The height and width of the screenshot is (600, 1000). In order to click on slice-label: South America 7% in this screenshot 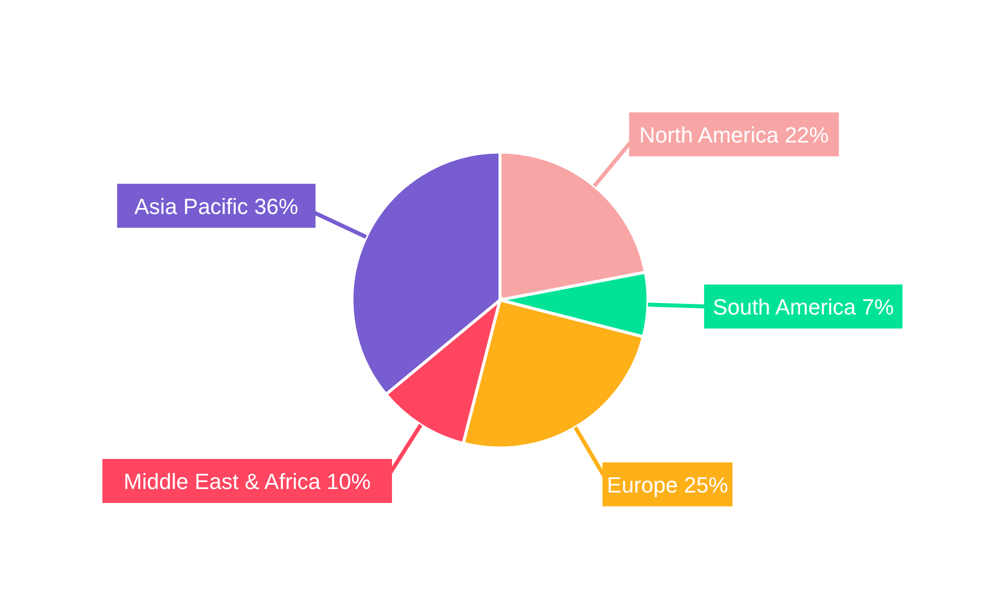, I will do `click(803, 307)`.